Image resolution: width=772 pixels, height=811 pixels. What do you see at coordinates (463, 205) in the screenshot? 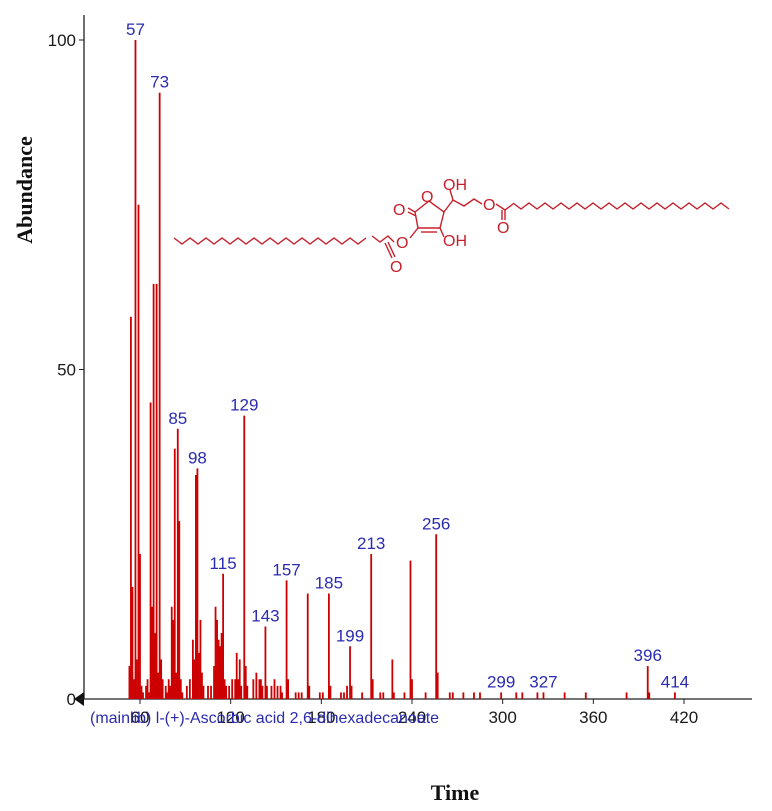
I see `side-chain-link` at bounding box center [463, 205].